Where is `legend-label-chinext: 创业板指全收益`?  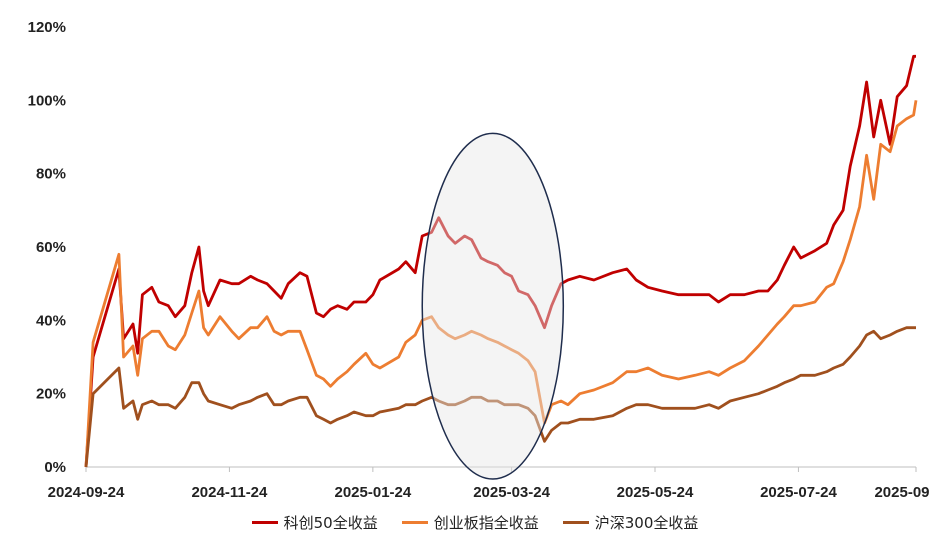 legend-label-chinext: 创业板指全收益 is located at coordinates (486, 523).